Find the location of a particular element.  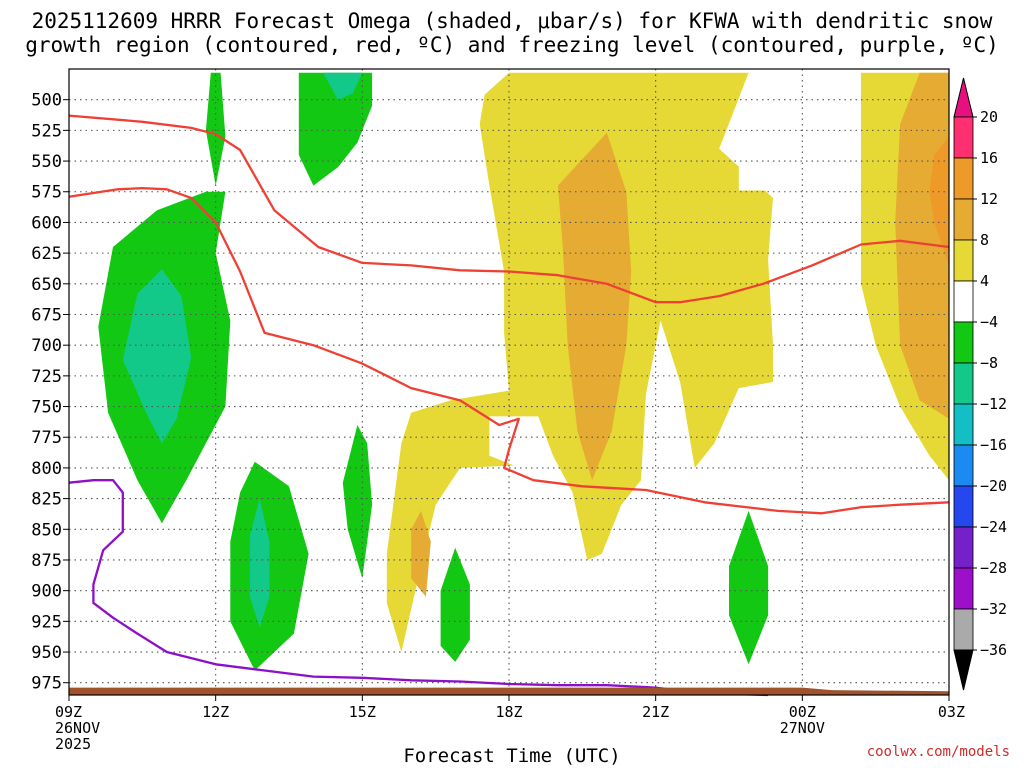

omega-neg-8-12-c is located at coordinates (343, 86).